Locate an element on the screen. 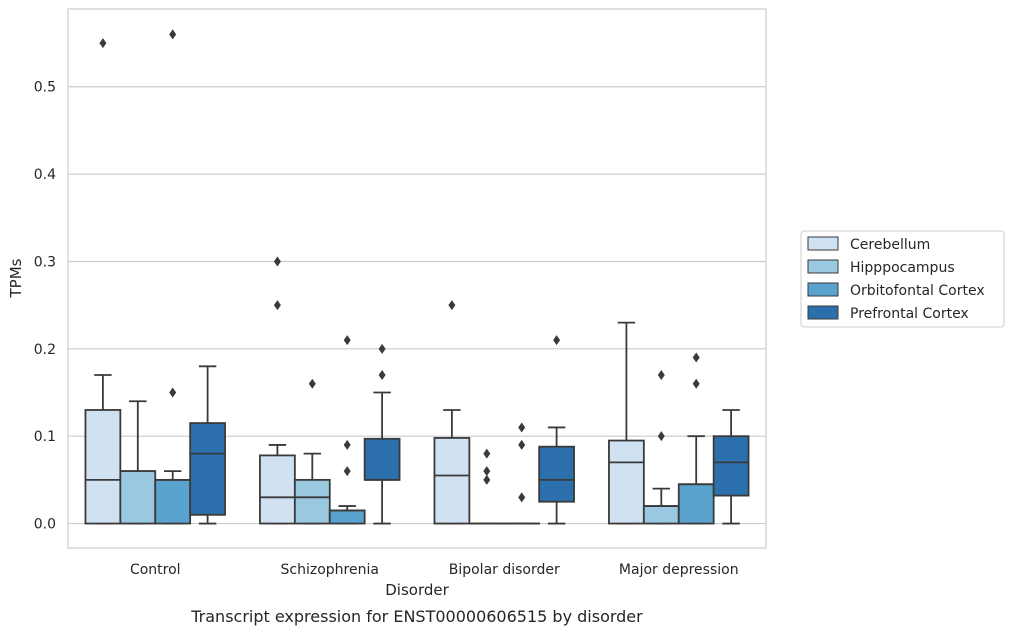  x-tick-label: Bipolar disorder is located at coordinates (504, 570).